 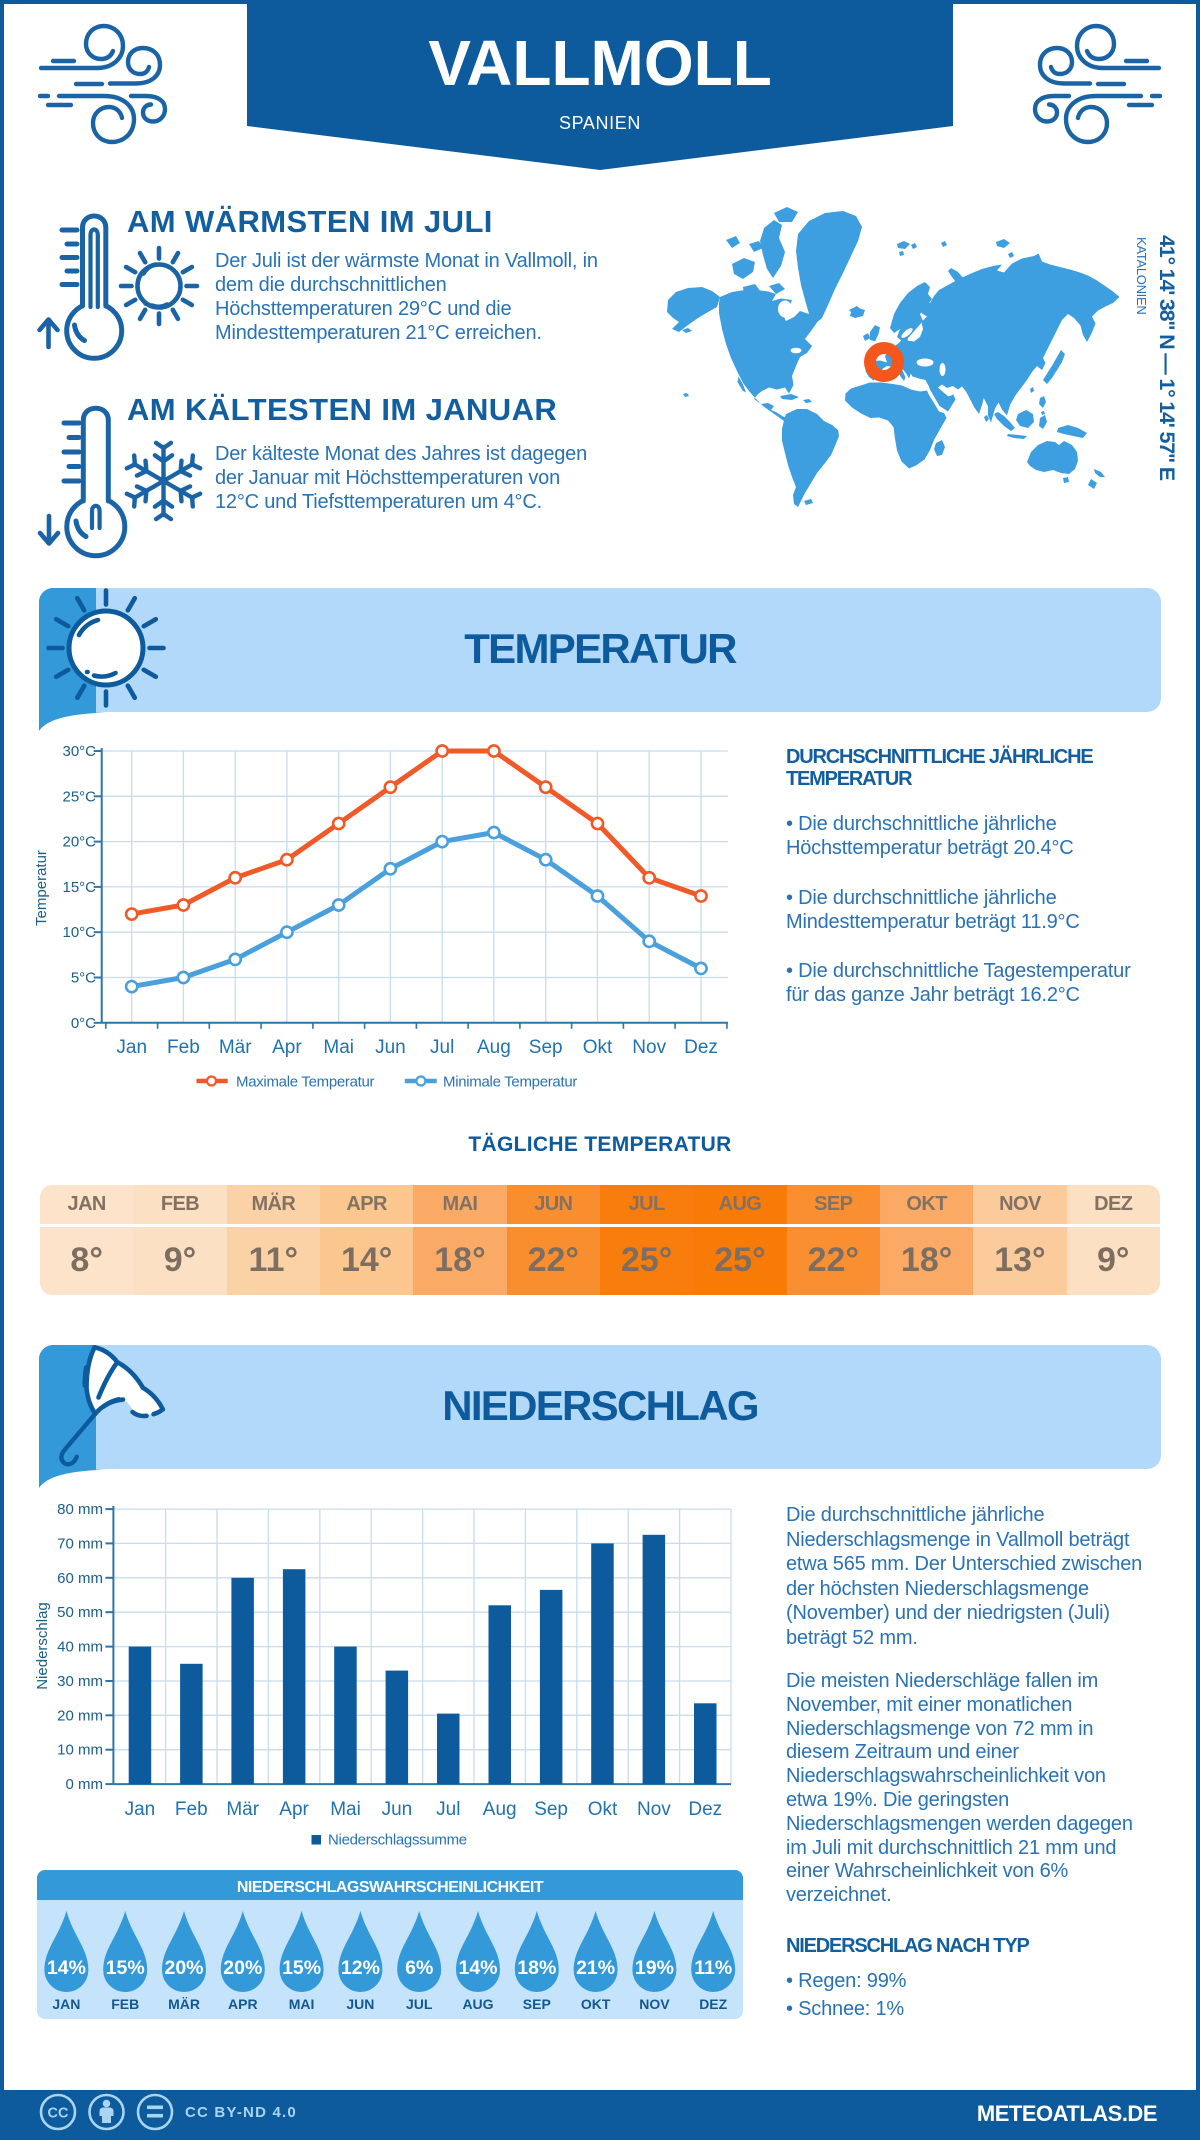 I want to click on svg-text: 50 mm, so click(x=80, y=1612).